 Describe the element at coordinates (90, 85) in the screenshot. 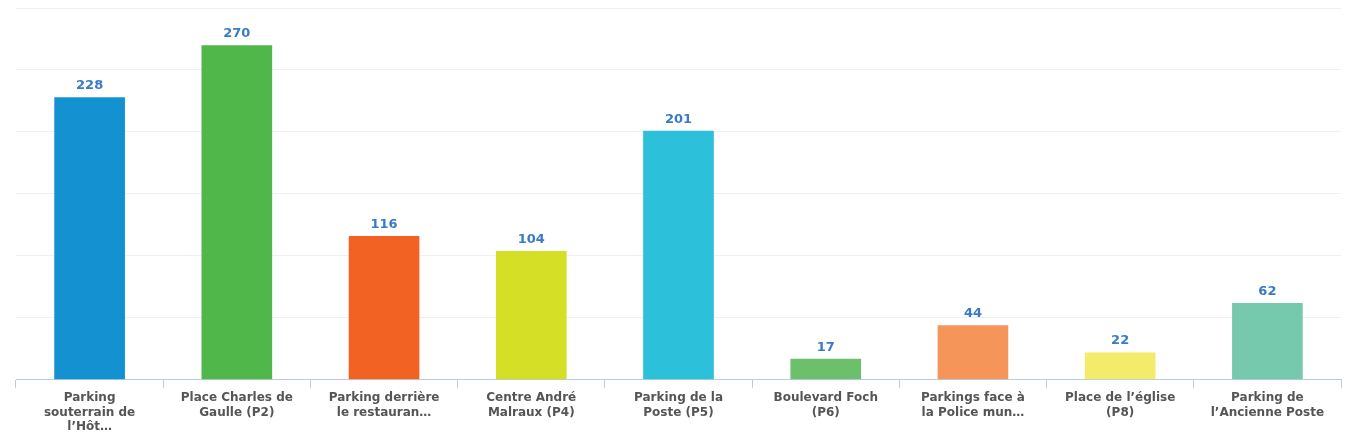

I see `data-label: 228` at that location.